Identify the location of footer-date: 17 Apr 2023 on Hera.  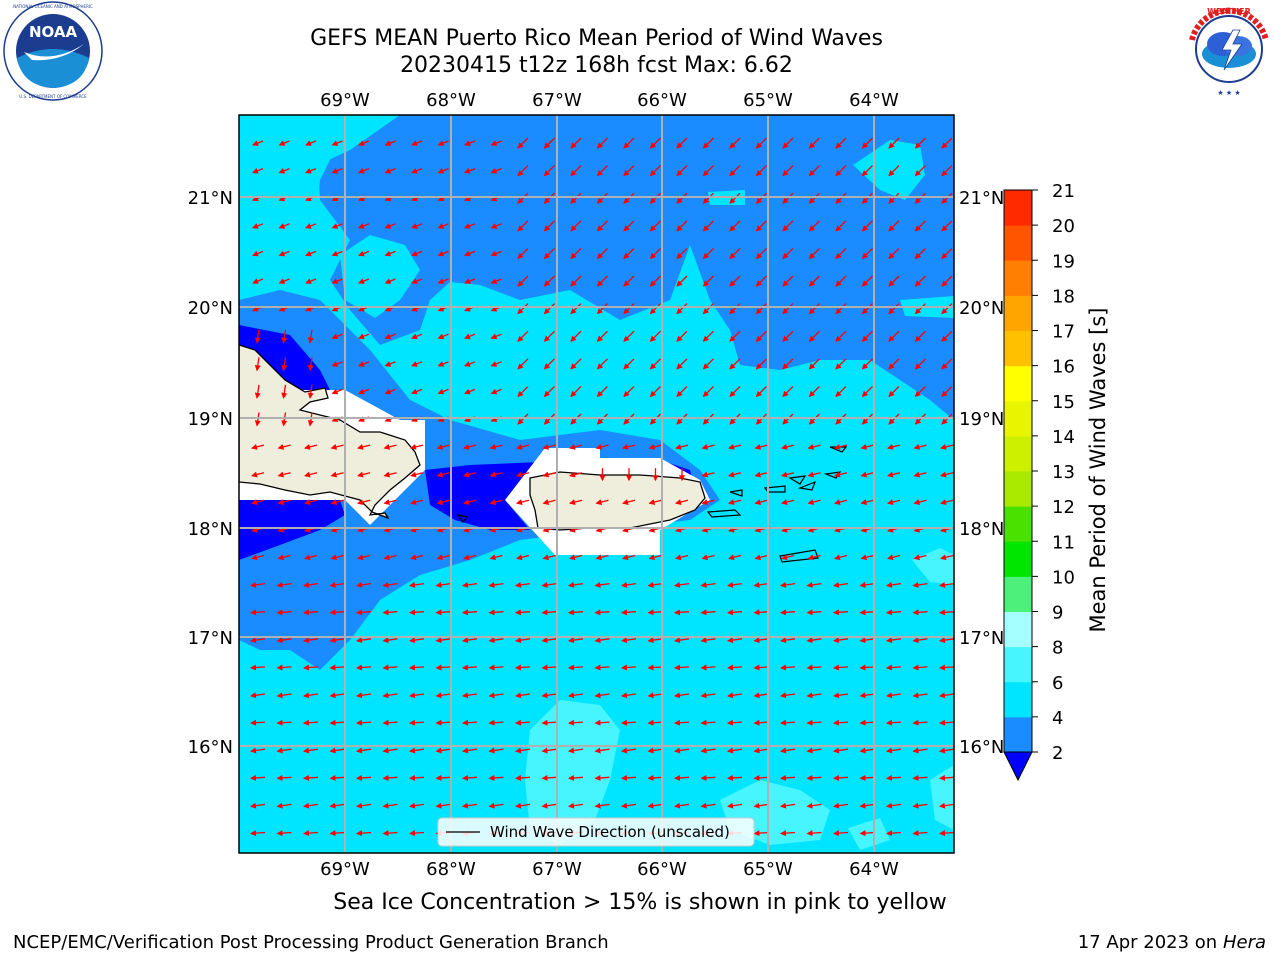
(1172, 942).